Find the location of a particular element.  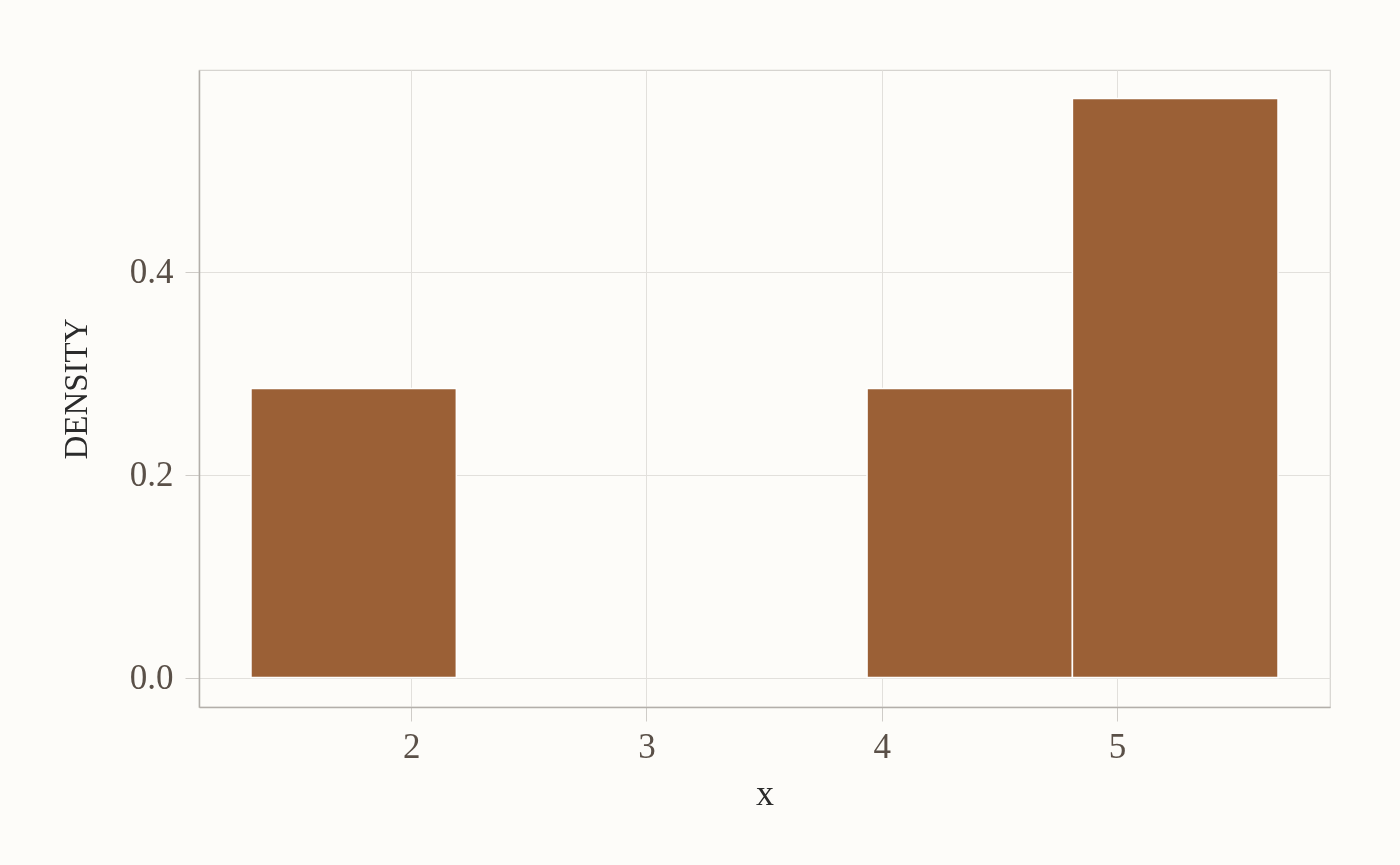

x-tick-label: 2 is located at coordinates (411, 746).